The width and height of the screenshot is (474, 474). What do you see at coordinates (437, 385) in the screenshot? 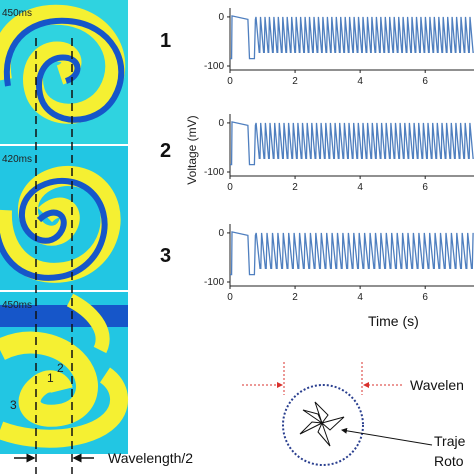
I see `wavelength-label: Wavelen` at bounding box center [437, 385].